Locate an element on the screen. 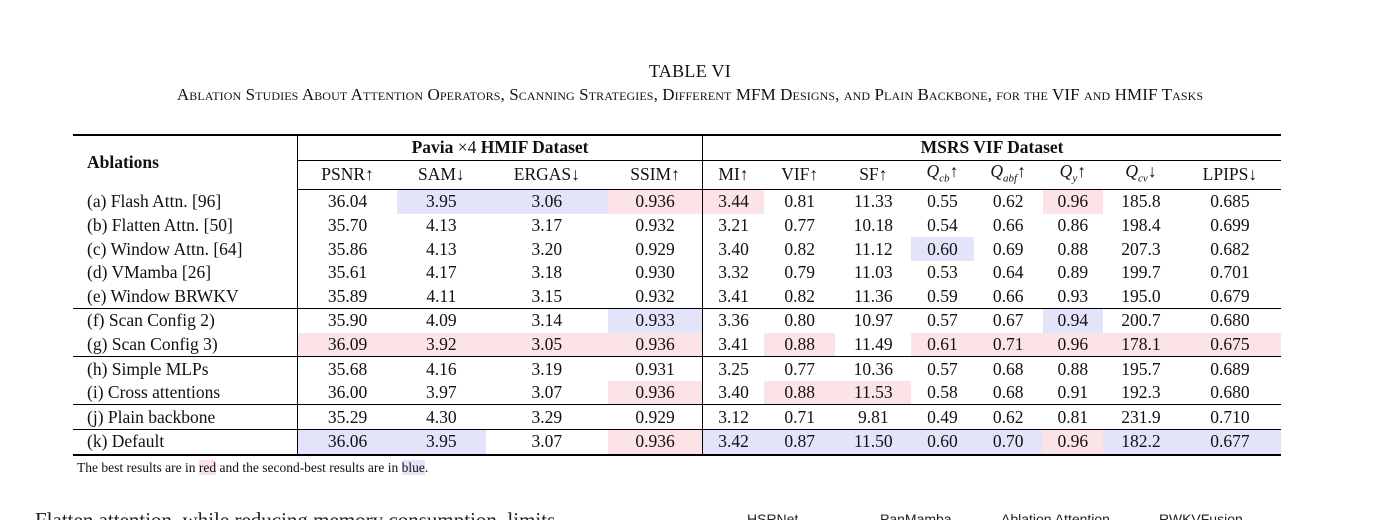 This screenshot has width=1380, height=520. table-cell: 36.06 is located at coordinates (347, 442).